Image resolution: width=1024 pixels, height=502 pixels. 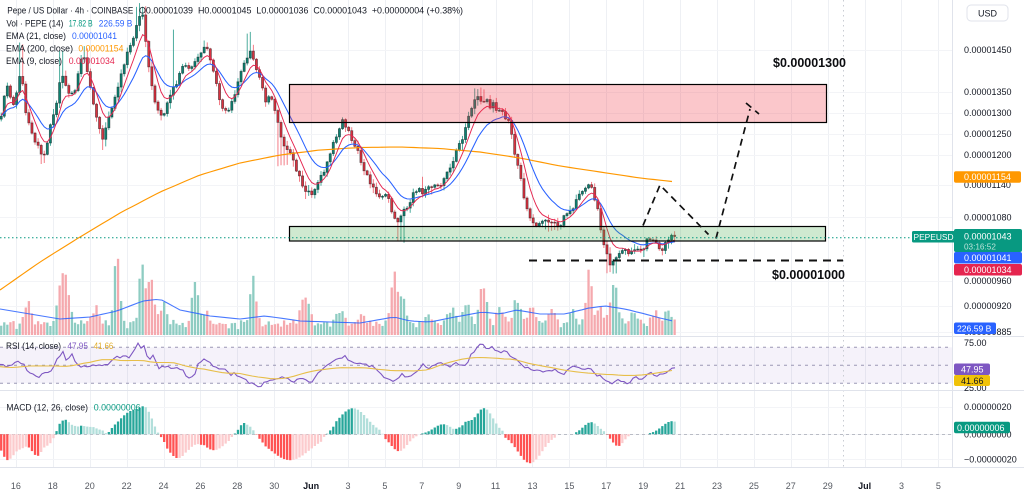 What do you see at coordinates (680, 486) in the screenshot?
I see `svg-text: 21` at bounding box center [680, 486].